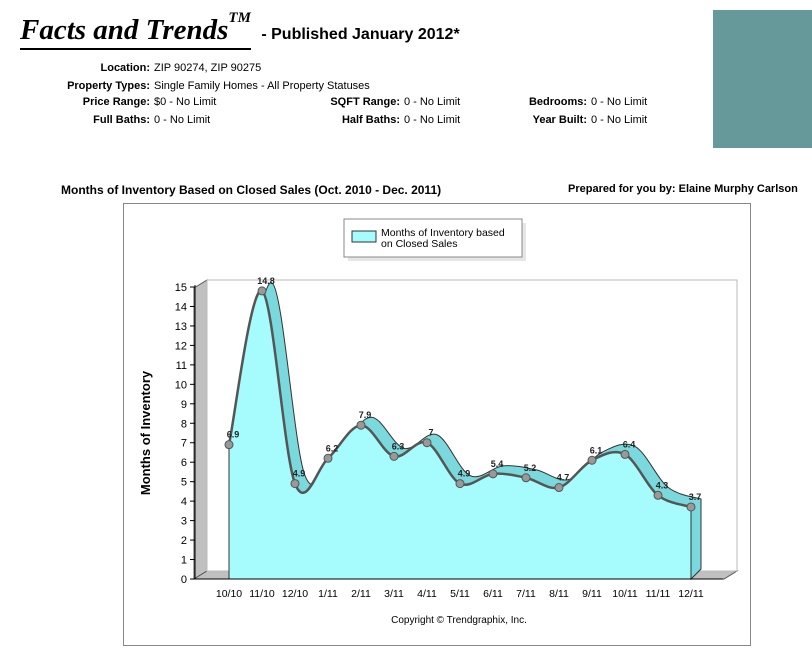 The width and height of the screenshot is (812, 651). What do you see at coordinates (233, 435) in the screenshot?
I see `data-label: 6.9` at bounding box center [233, 435].